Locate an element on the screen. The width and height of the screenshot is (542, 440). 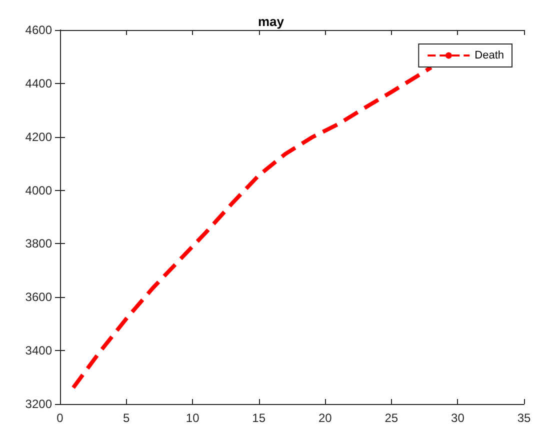
x-tick-label: 0 is located at coordinates (60, 418).